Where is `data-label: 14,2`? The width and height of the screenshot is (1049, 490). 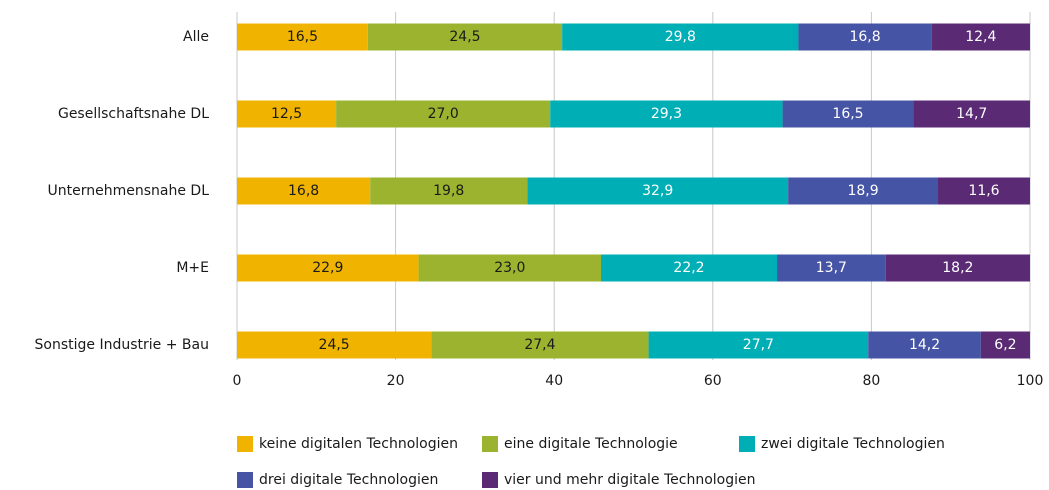
data-label: 14,2 is located at coordinates (924, 345).